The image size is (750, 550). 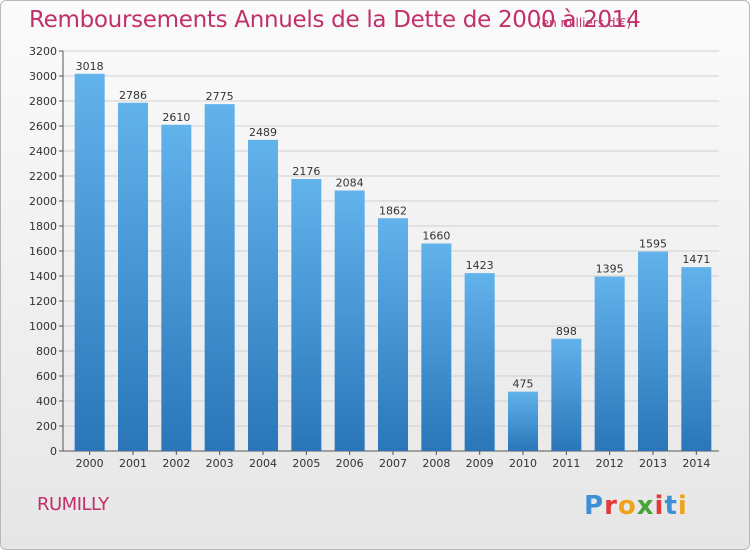 What do you see at coordinates (133, 276) in the screenshot?
I see `bar-2001` at bounding box center [133, 276].